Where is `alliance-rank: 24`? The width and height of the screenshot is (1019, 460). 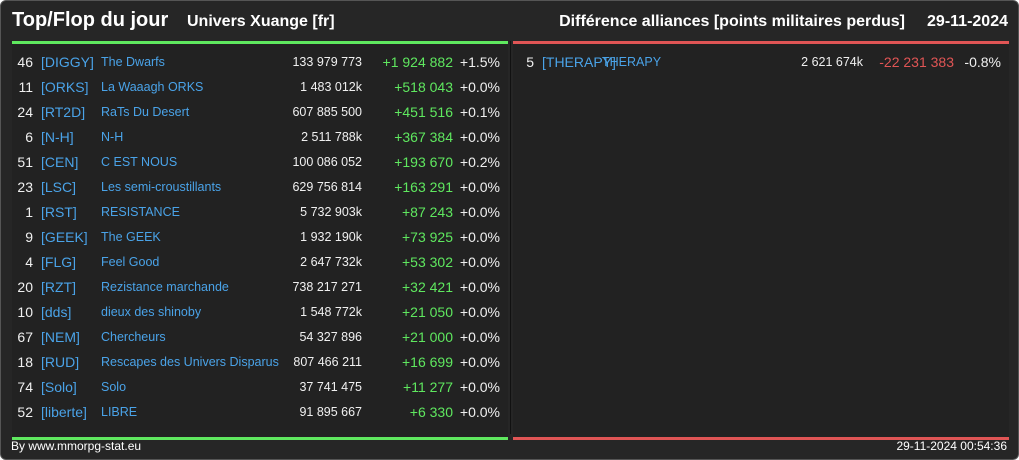 alliance-rank: 24 is located at coordinates (25, 112).